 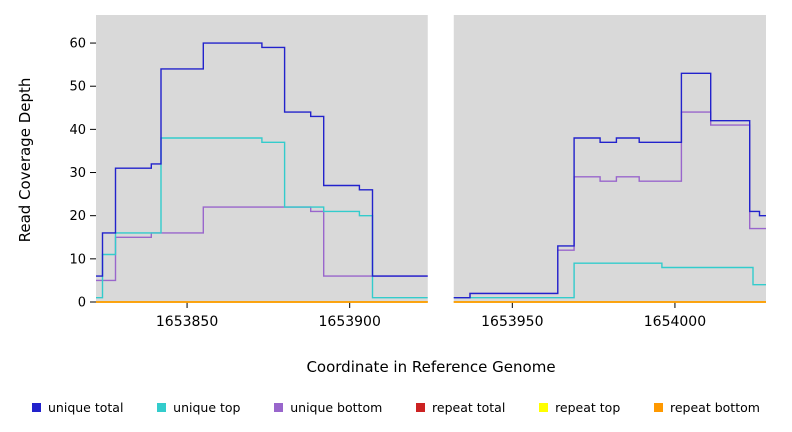 What do you see at coordinates (715, 407) in the screenshot?
I see `legend-label: repeat bottom` at bounding box center [715, 407].